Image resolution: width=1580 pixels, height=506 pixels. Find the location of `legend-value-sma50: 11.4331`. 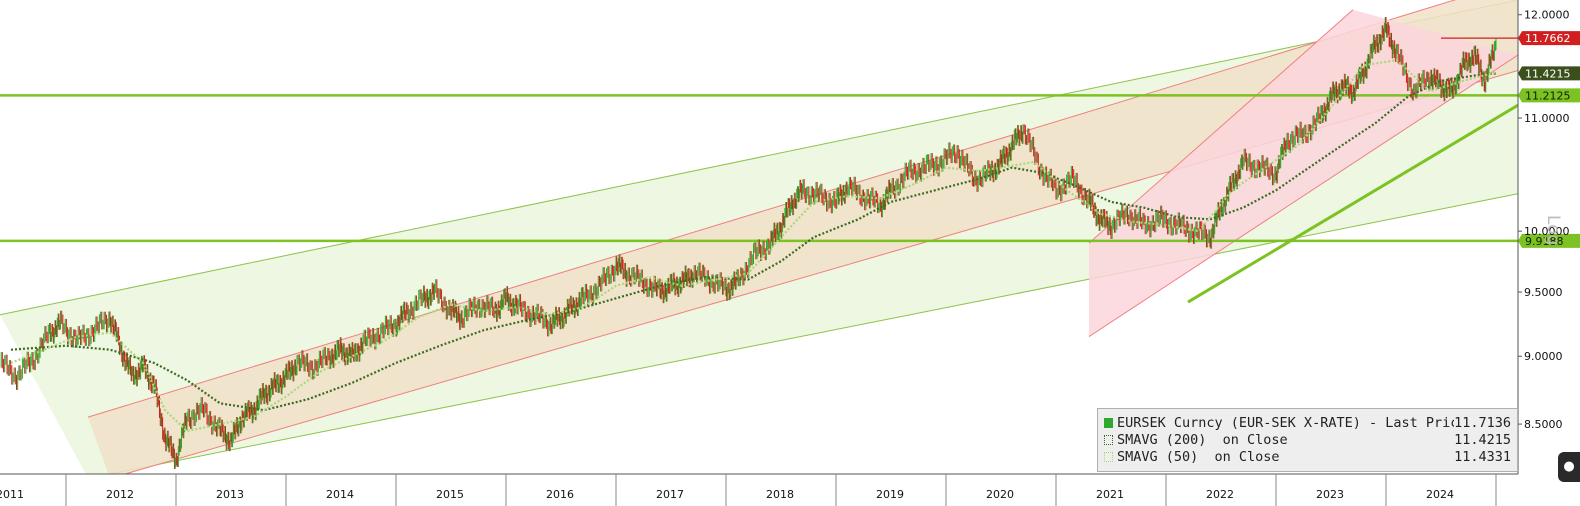

legend-value-sma50: 11.4331 is located at coordinates (1482, 456).